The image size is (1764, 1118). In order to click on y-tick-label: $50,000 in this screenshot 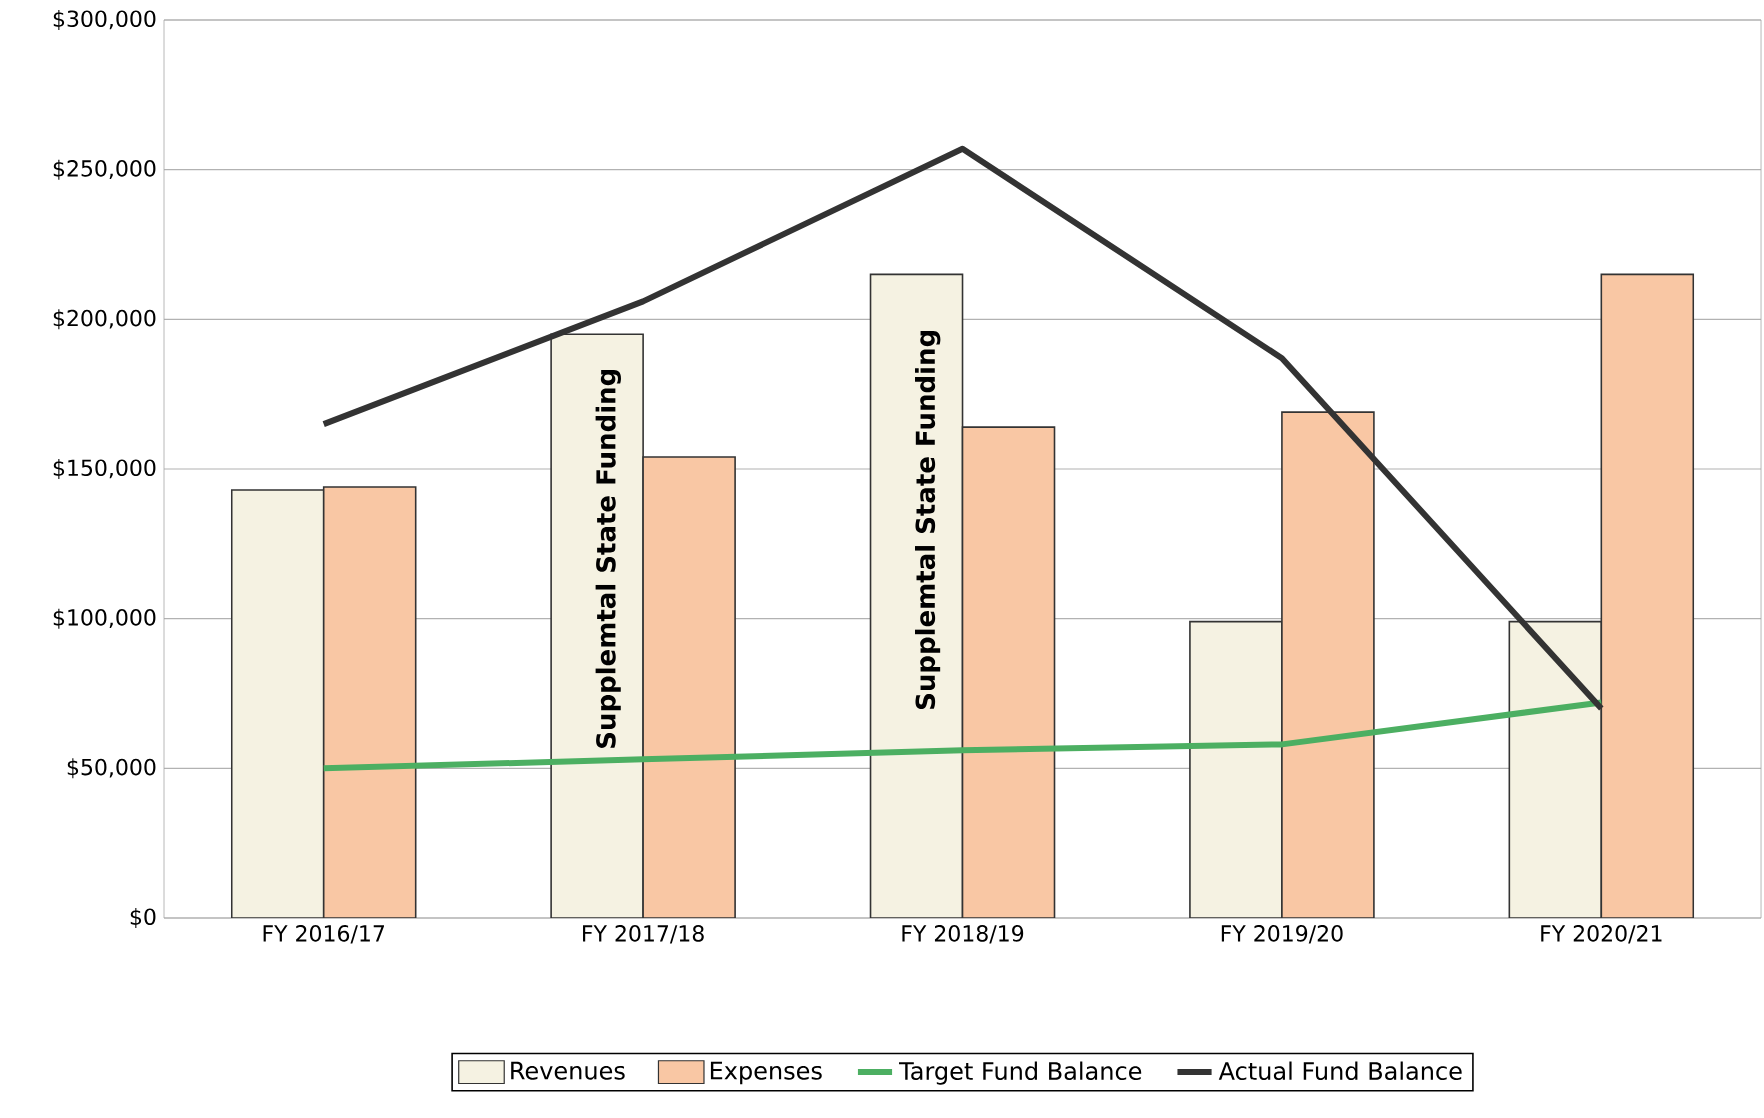, I will do `click(111, 768)`.